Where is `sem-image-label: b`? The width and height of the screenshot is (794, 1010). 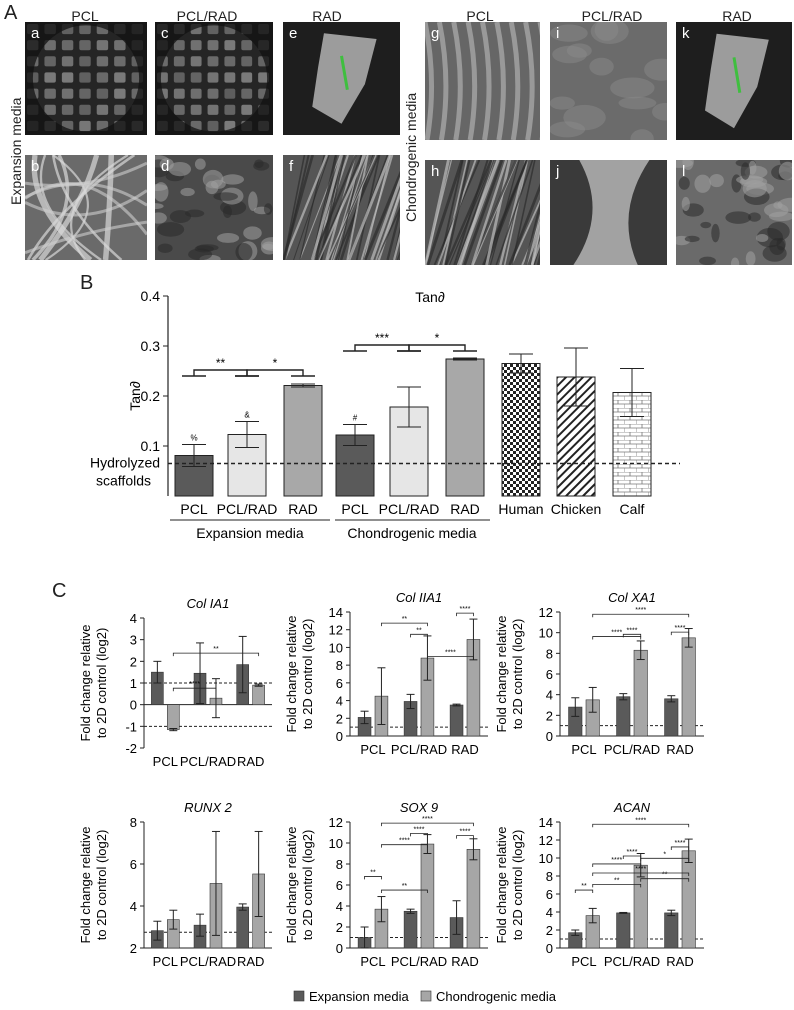 sem-image-label: b is located at coordinates (35, 166).